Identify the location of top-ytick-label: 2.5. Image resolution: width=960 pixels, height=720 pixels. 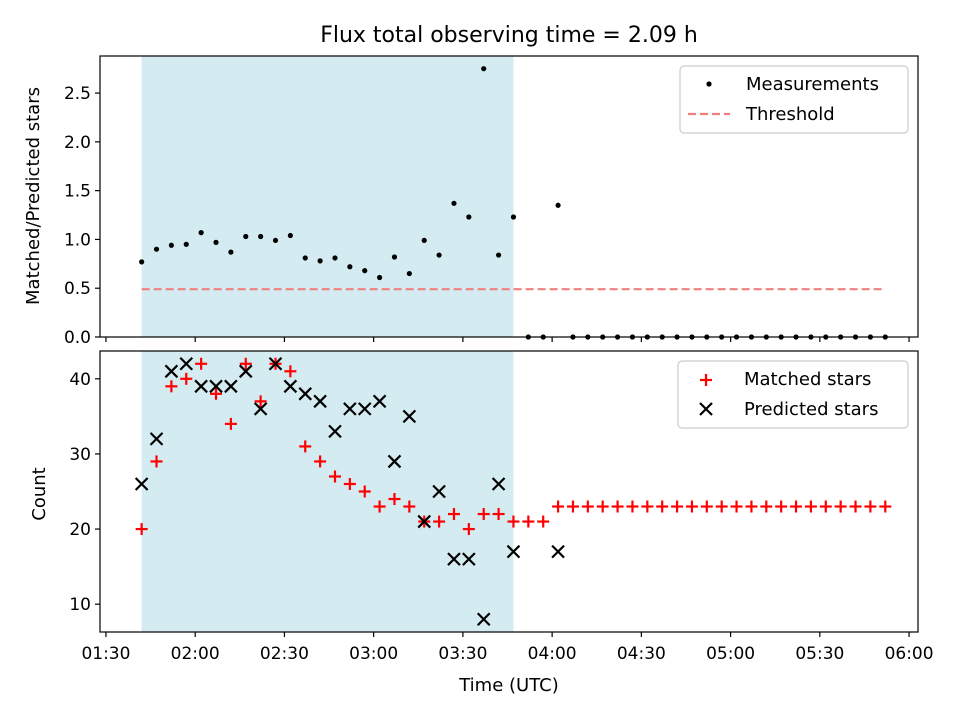
(77, 94).